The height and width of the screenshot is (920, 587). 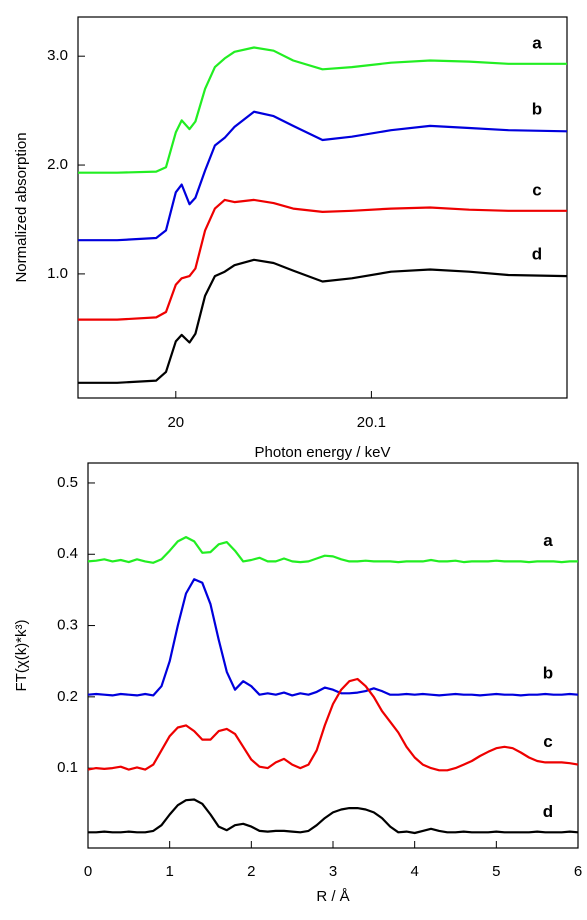 What do you see at coordinates (67, 625) in the screenshot?
I see `y-tick-label: 0.3` at bounding box center [67, 625].